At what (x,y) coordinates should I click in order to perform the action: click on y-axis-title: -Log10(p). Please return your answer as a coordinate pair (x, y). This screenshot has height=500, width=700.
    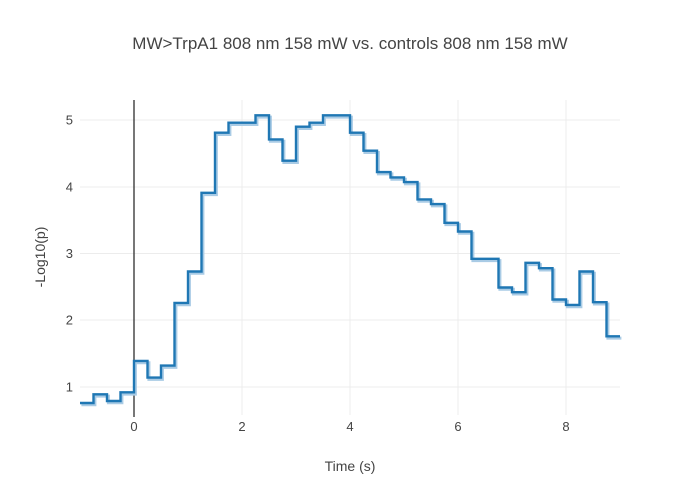
    Looking at the image, I should click on (40, 257).